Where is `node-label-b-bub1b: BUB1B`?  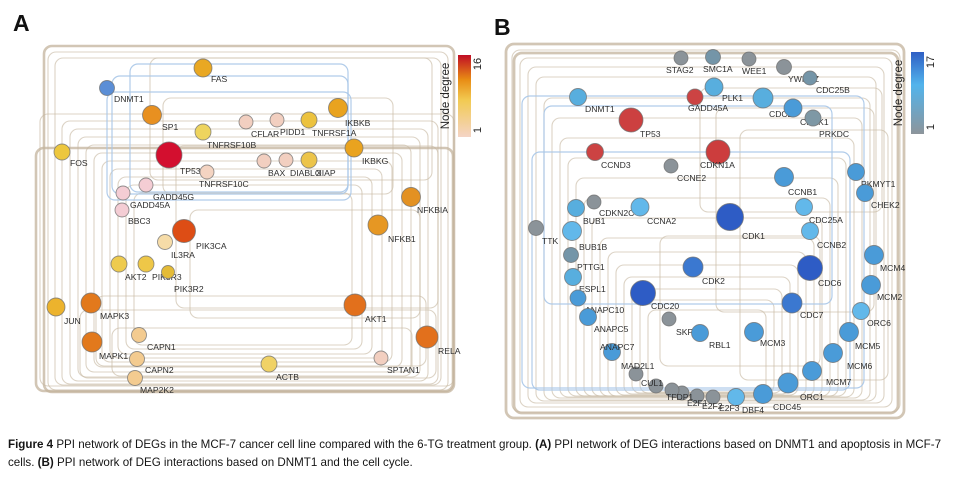
node-label-b-bub1b: BUB1B is located at coordinates (593, 247).